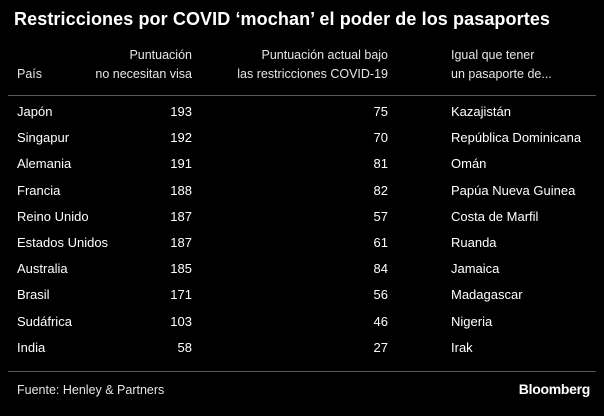 The width and height of the screenshot is (604, 416). Describe the element at coordinates (39, 190) in the screenshot. I see `cell-country: Francia` at that location.